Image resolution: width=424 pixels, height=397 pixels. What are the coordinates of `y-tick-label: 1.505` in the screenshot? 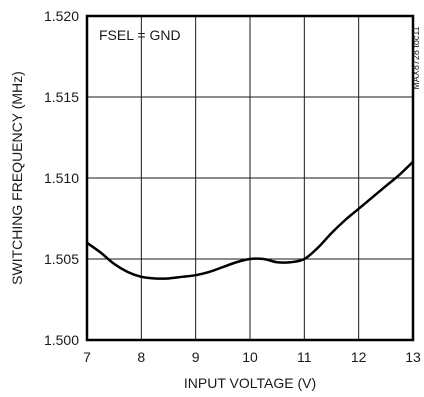 It's located at (61, 259).